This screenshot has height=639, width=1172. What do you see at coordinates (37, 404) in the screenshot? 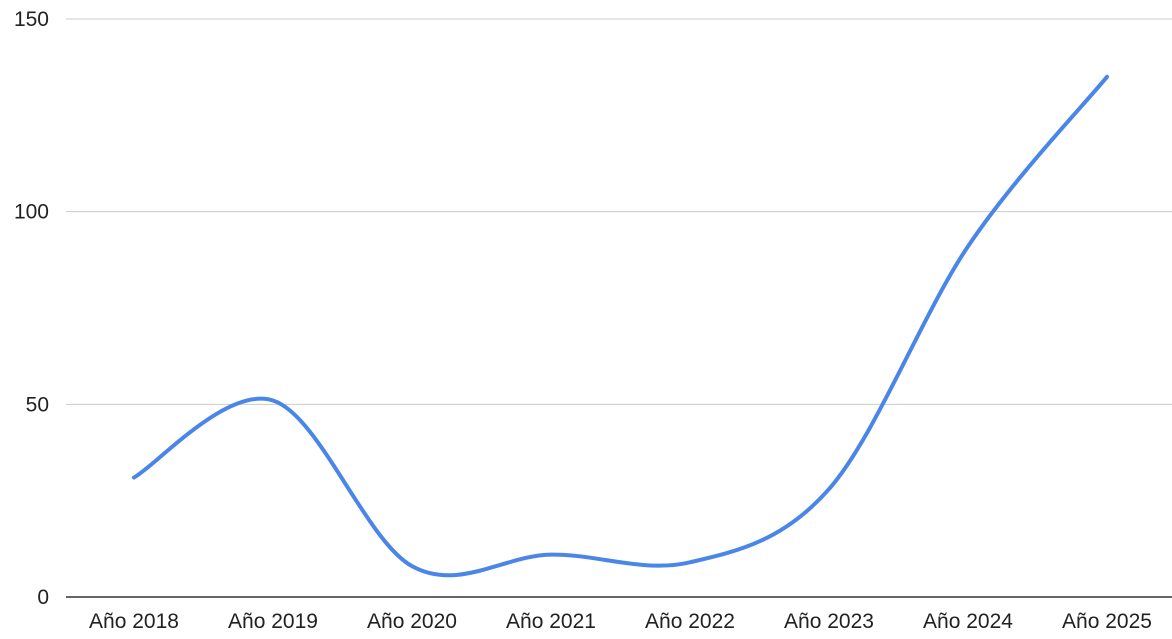
I see `y-tick-label: 50` at bounding box center [37, 404].